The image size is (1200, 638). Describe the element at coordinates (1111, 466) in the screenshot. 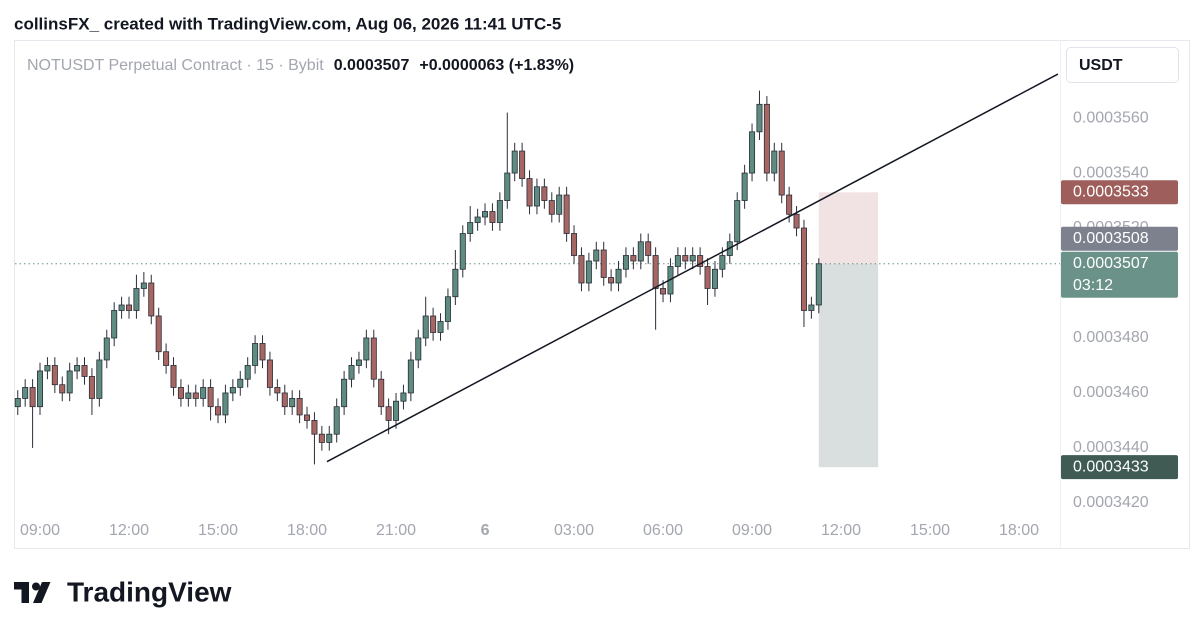

I see `price-label: 0.0003433` at that location.